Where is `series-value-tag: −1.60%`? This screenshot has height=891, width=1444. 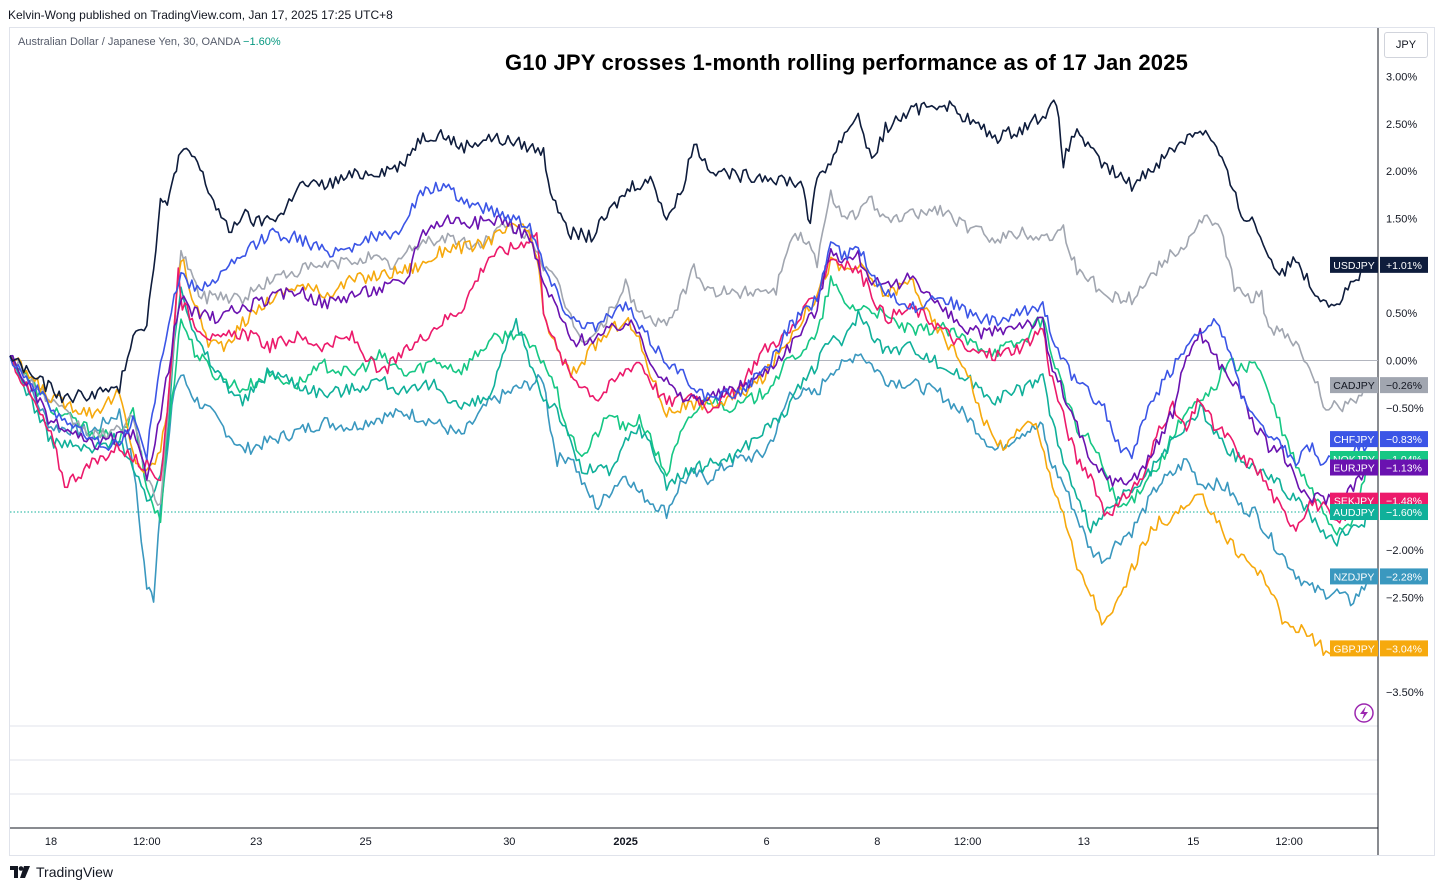 series-value-tag: −1.60% is located at coordinates (1404, 513).